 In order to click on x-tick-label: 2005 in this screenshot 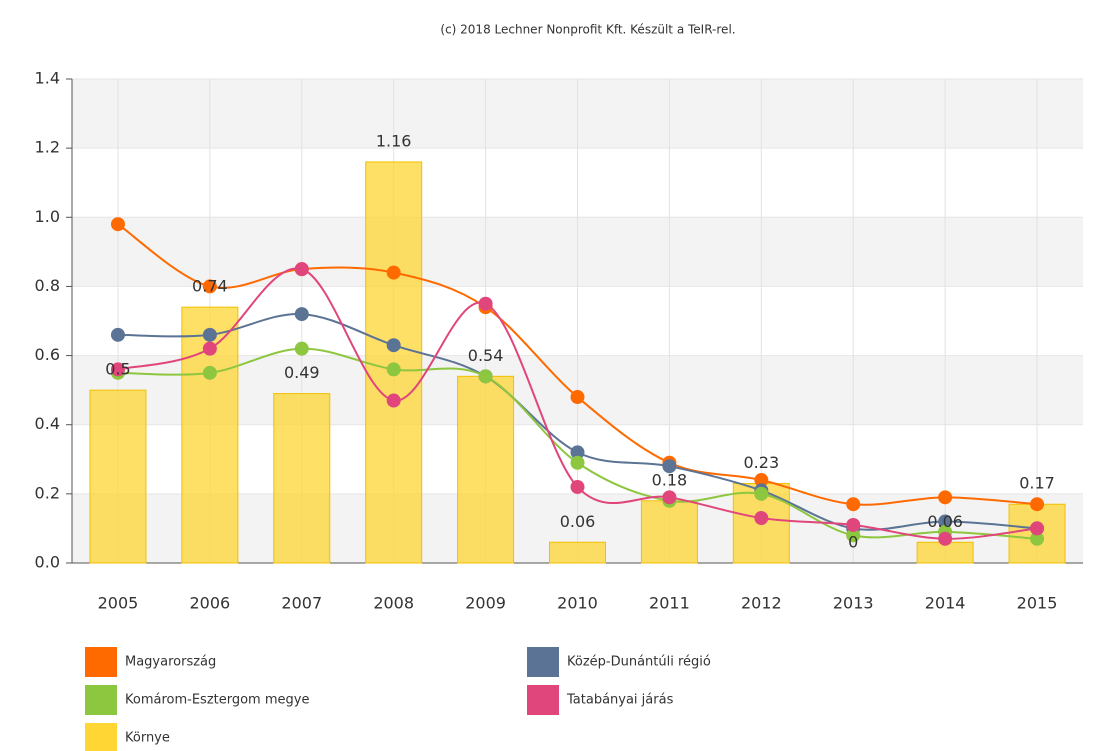, I will do `click(118, 603)`.